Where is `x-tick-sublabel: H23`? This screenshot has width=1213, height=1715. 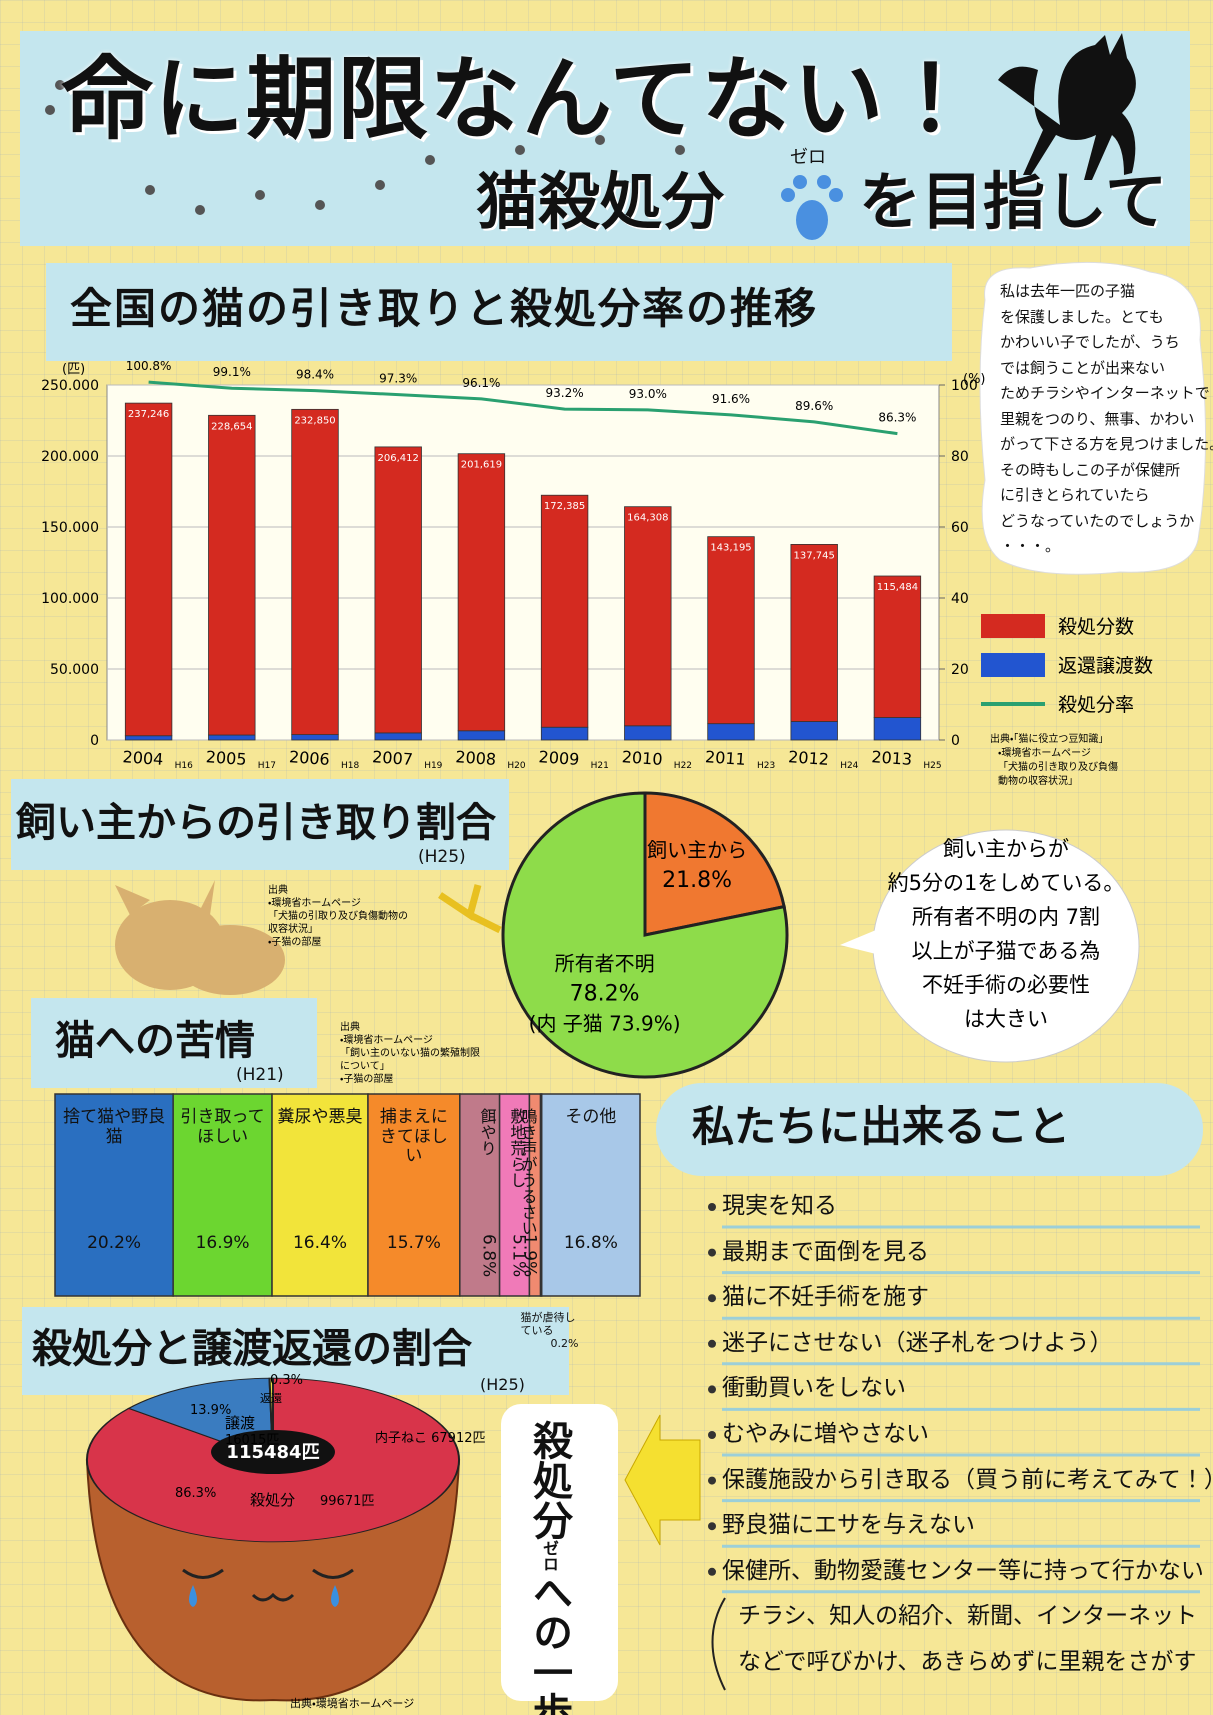 x-tick-sublabel: H23 is located at coordinates (766, 766).